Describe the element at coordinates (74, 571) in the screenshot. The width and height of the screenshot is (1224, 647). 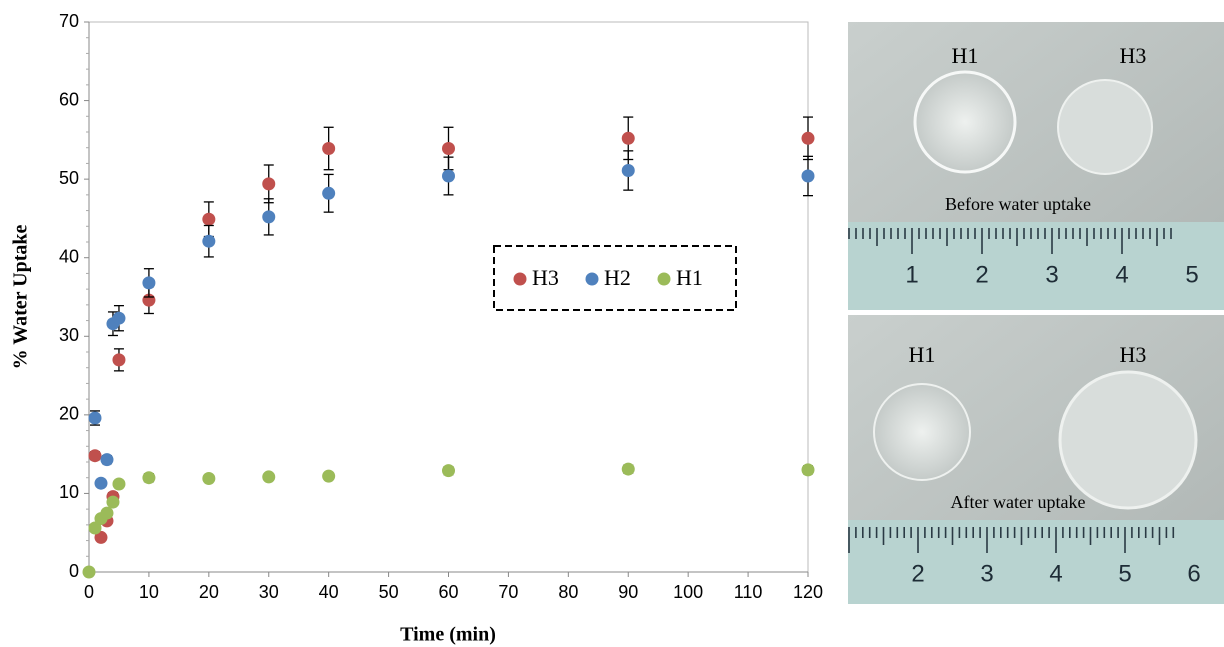
I see `y-tick-label: 0` at that location.